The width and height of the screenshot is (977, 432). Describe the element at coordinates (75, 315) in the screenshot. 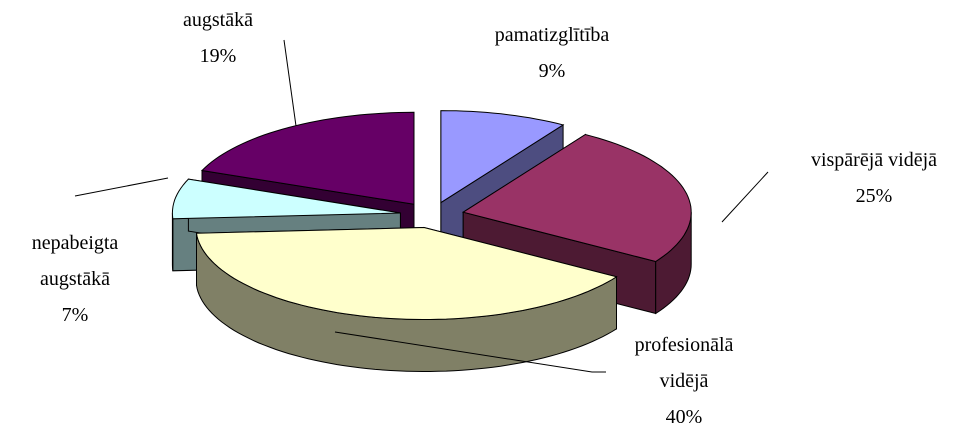

I see `value-label: 7%` at that location.